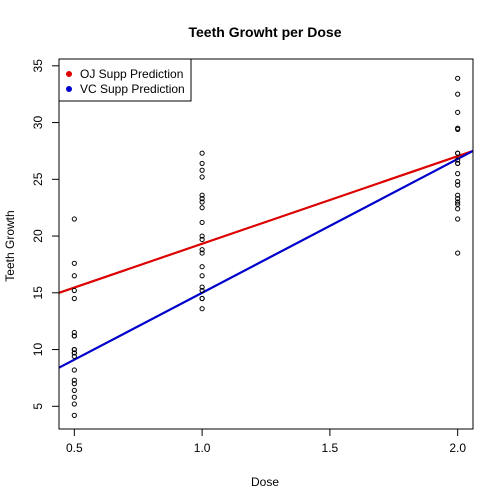 Image resolution: width=504 pixels, height=504 pixels. I want to click on chart-title: Teeth Growht per Dose, so click(265, 32).